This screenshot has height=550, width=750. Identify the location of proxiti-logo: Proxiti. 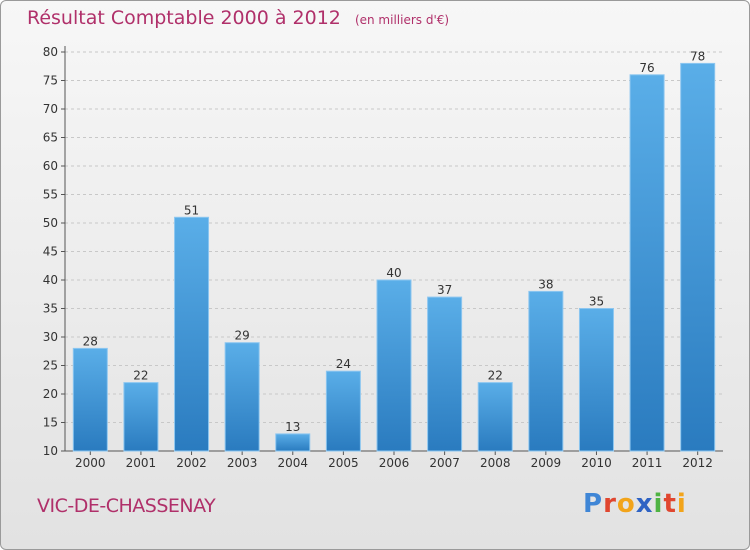
(635, 504).